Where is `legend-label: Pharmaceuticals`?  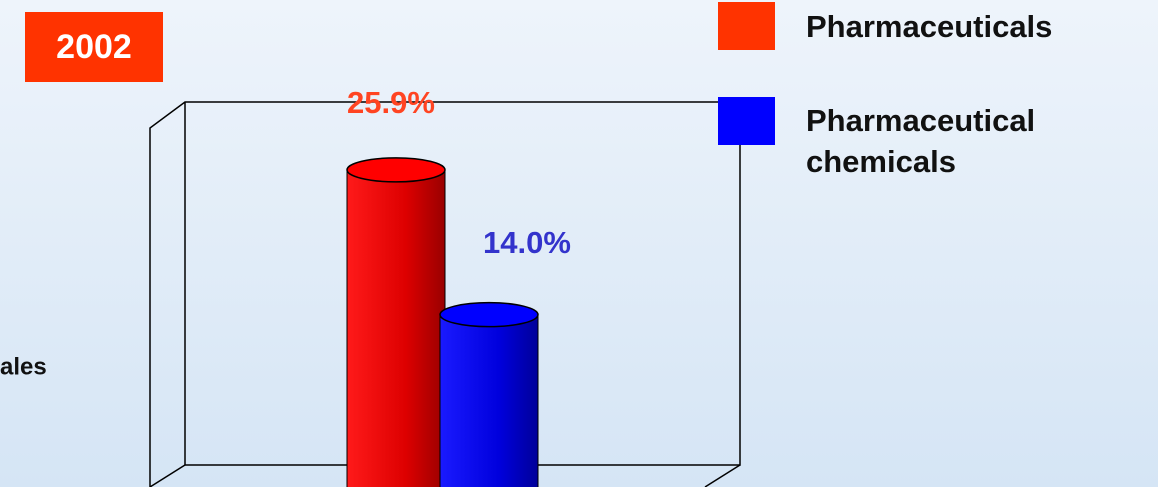 legend-label: Pharmaceuticals is located at coordinates (929, 26).